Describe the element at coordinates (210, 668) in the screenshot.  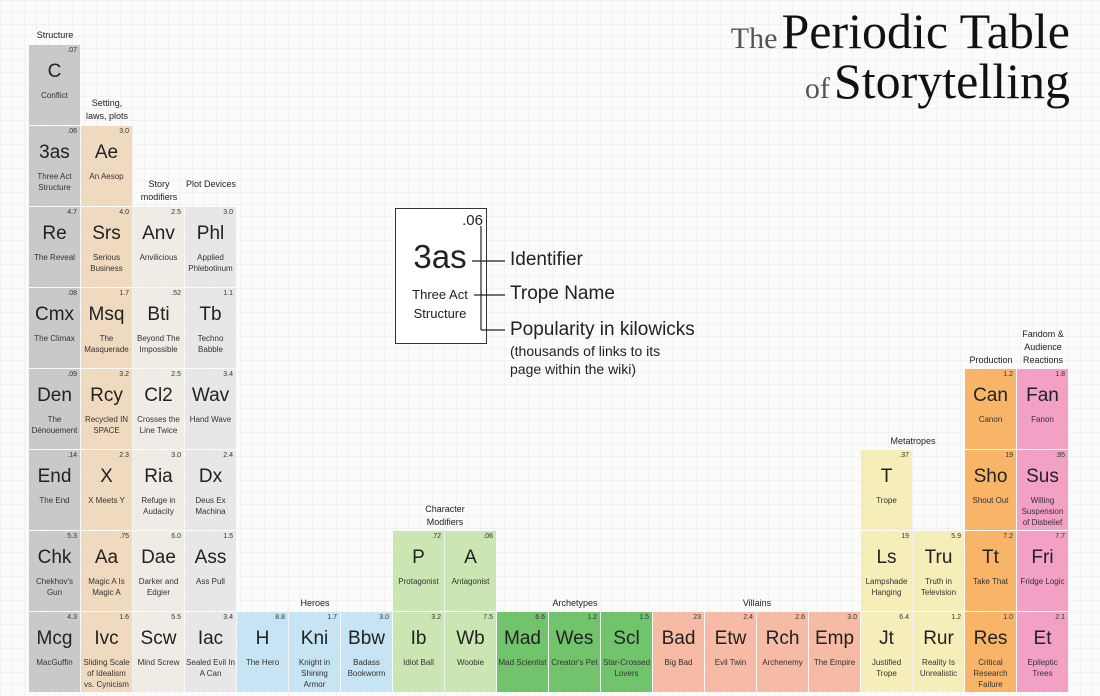
I see `trope-name: Sealed Evil In A Can` at that location.